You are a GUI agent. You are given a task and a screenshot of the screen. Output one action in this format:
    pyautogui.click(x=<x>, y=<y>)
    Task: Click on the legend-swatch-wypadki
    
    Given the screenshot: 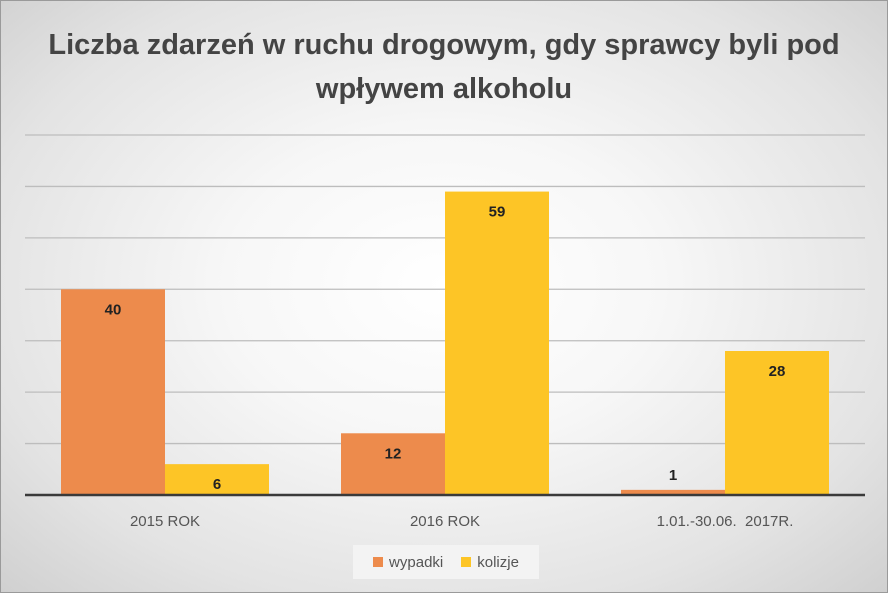 What is the action you would take?
    pyautogui.click(x=378, y=562)
    